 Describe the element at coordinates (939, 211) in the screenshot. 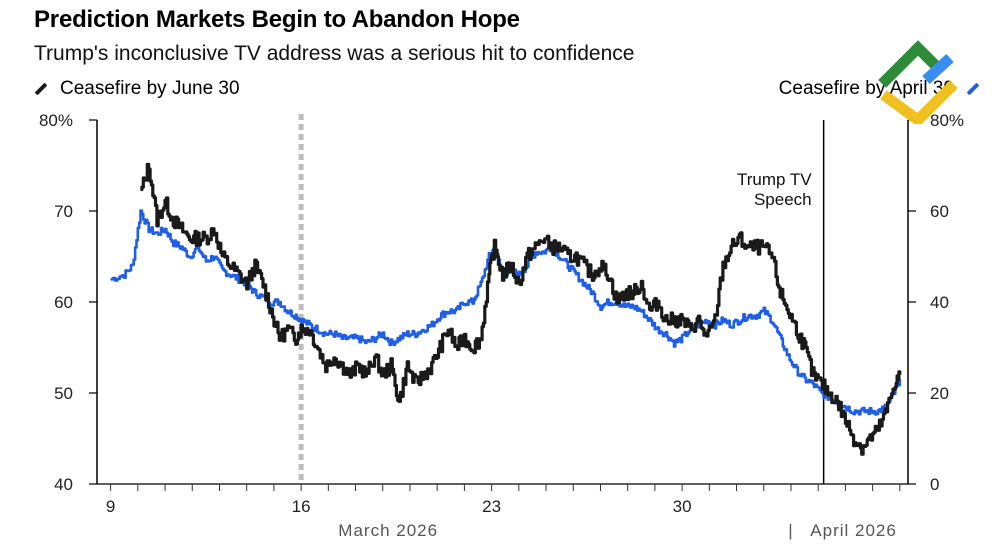

I see `right-tick-label: 60` at that location.